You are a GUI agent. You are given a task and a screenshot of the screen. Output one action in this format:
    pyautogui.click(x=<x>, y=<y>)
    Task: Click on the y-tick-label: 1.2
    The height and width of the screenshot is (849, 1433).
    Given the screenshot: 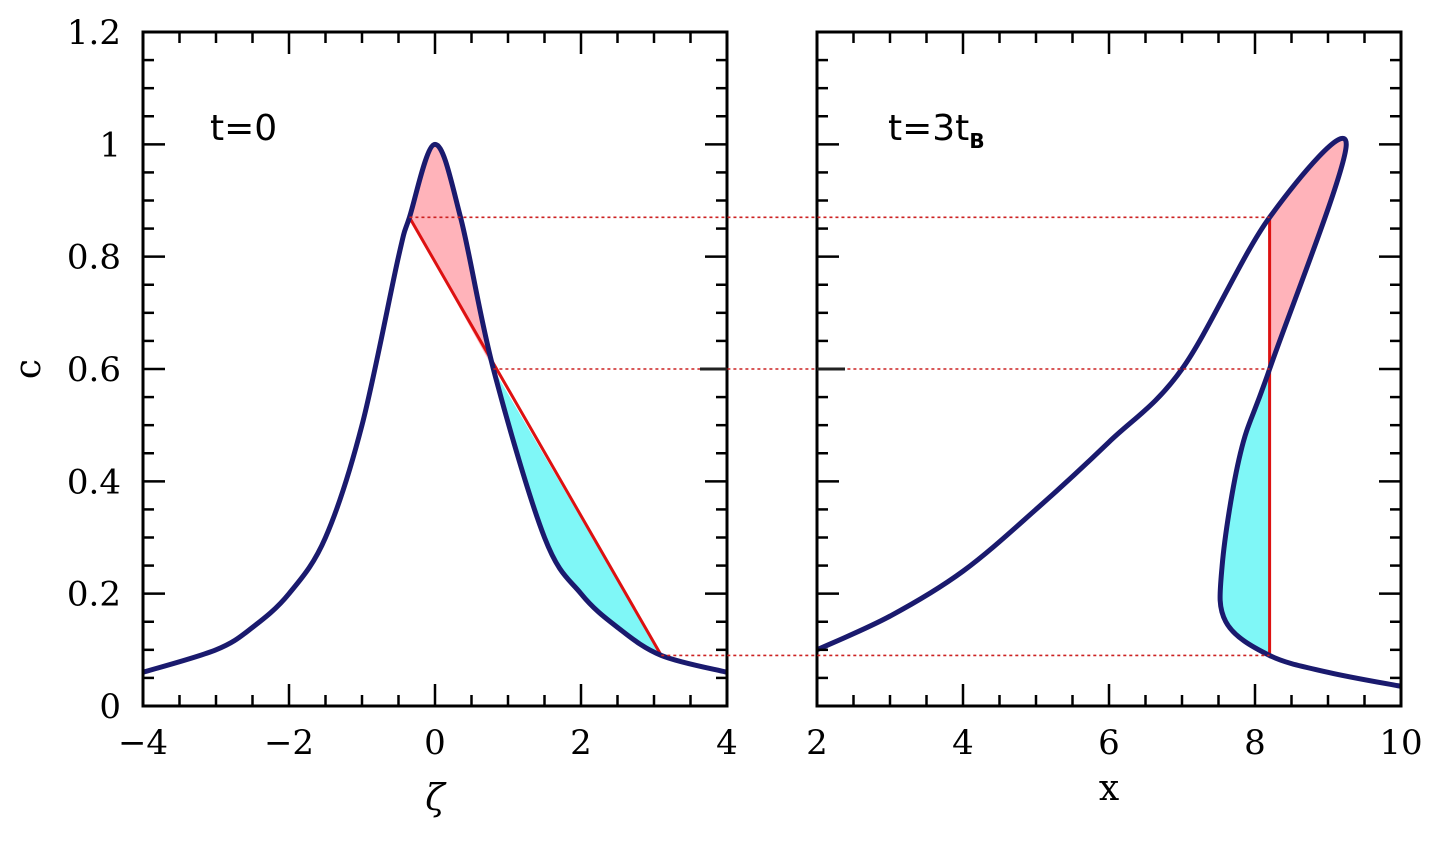 What is the action you would take?
    pyautogui.click(x=94, y=33)
    